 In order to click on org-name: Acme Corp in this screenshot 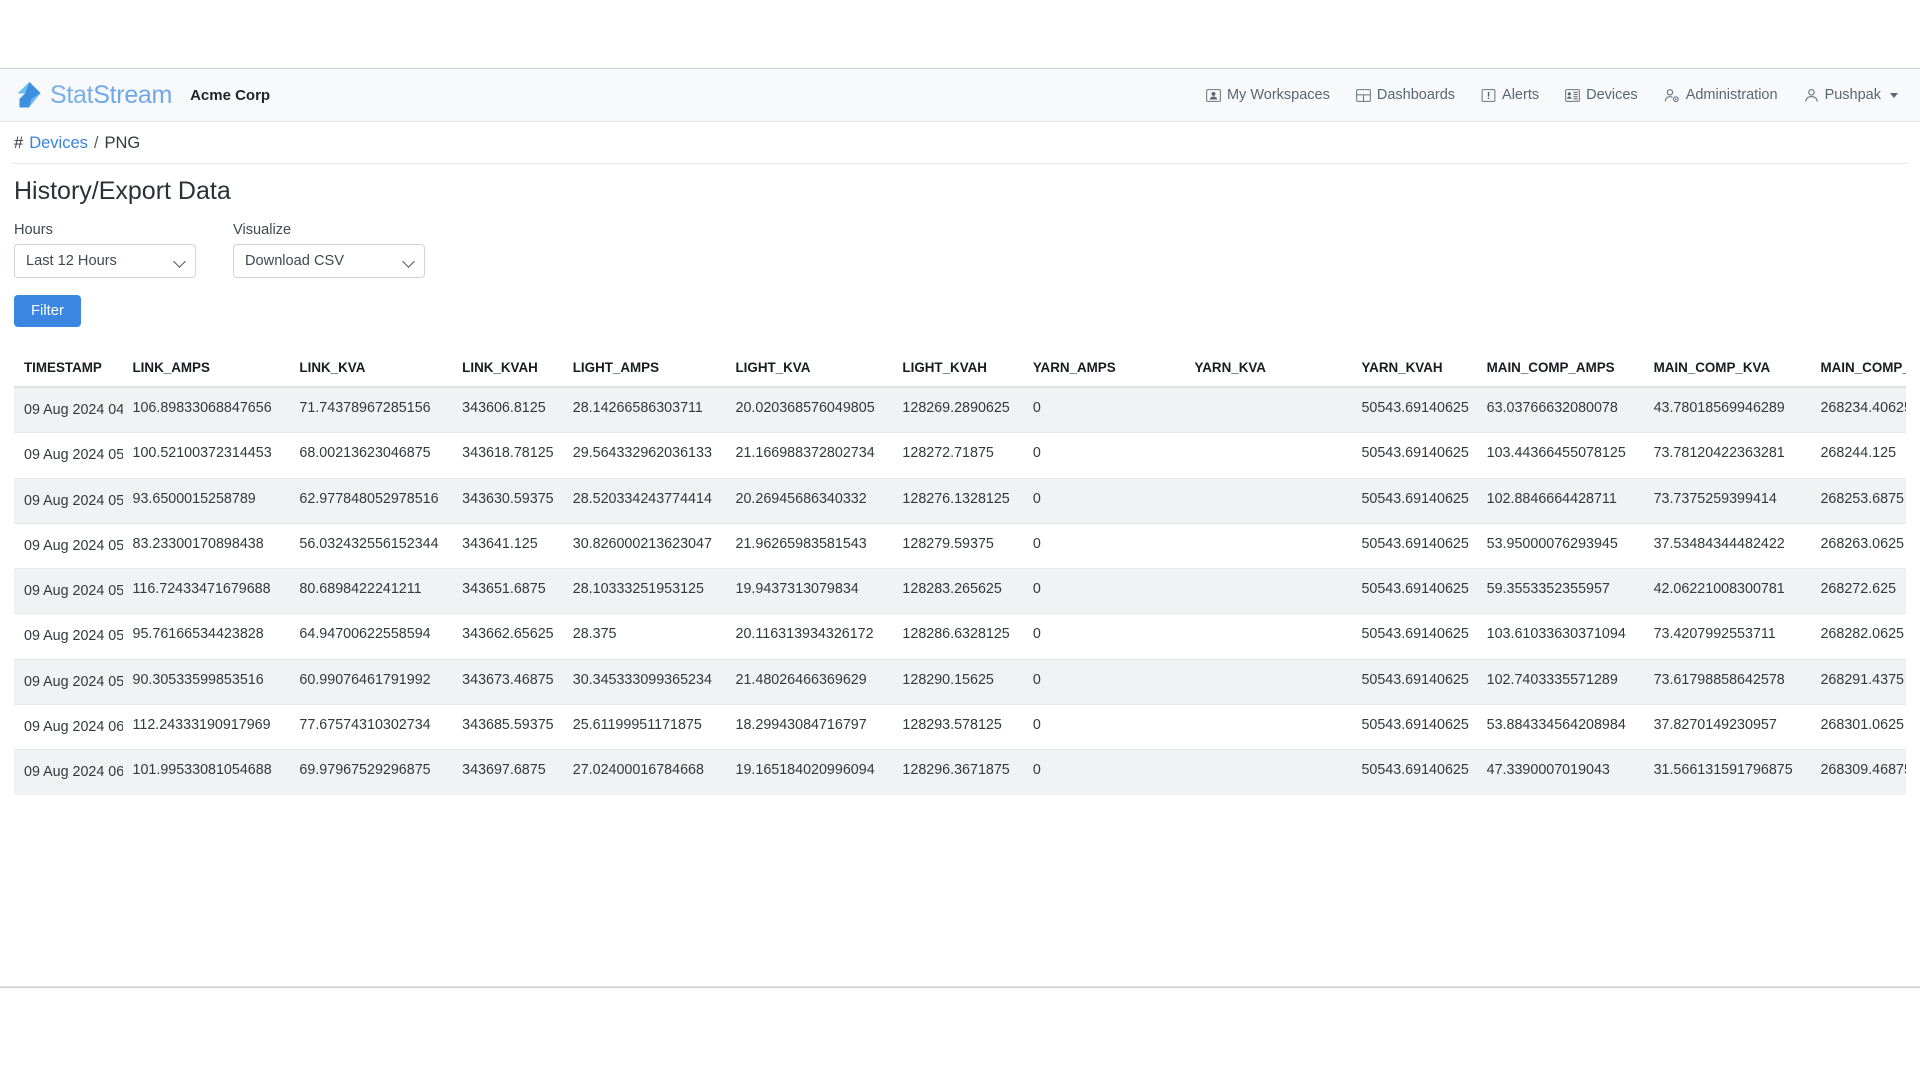, I will do `click(230, 95)`.